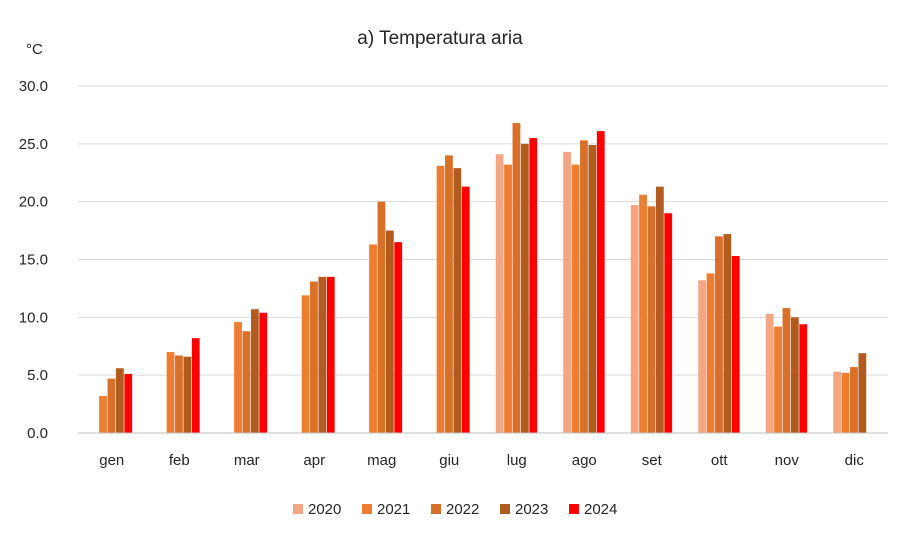 This screenshot has height=546, width=909. What do you see at coordinates (179, 460) in the screenshot?
I see `x-category-label: feb` at bounding box center [179, 460].